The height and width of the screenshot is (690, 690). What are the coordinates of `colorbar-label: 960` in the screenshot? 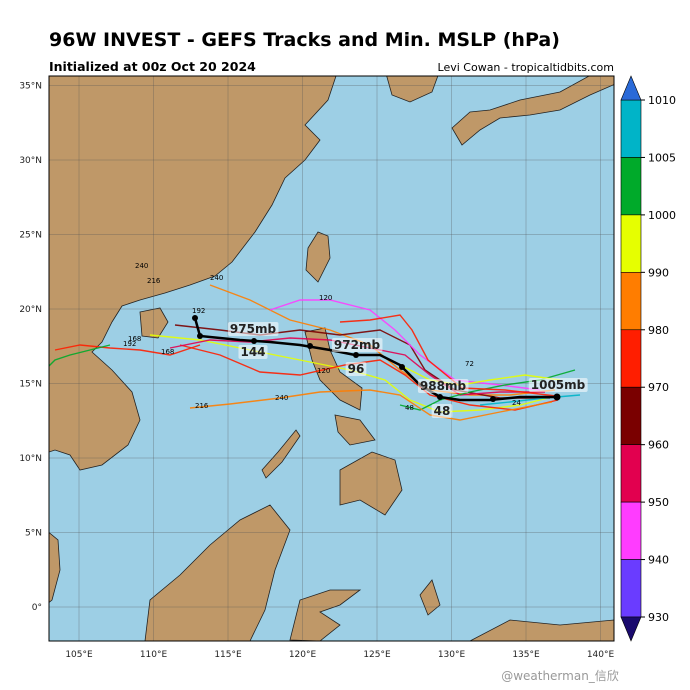 It's located at (658, 445).